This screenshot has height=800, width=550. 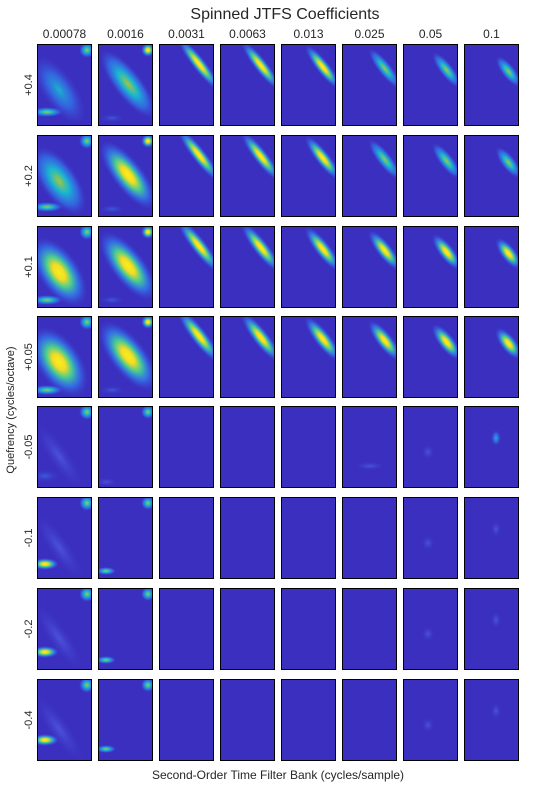 What do you see at coordinates (186, 34) in the screenshot?
I see `column-label: 0.0031` at bounding box center [186, 34].